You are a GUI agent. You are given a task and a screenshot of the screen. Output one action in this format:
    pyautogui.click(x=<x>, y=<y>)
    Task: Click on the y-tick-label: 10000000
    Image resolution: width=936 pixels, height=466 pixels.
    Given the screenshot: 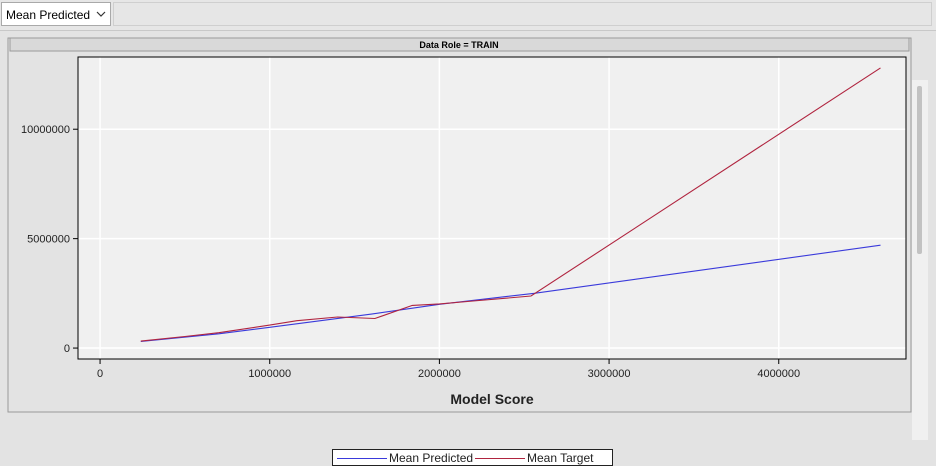 What is the action you would take?
    pyautogui.click(x=45, y=130)
    